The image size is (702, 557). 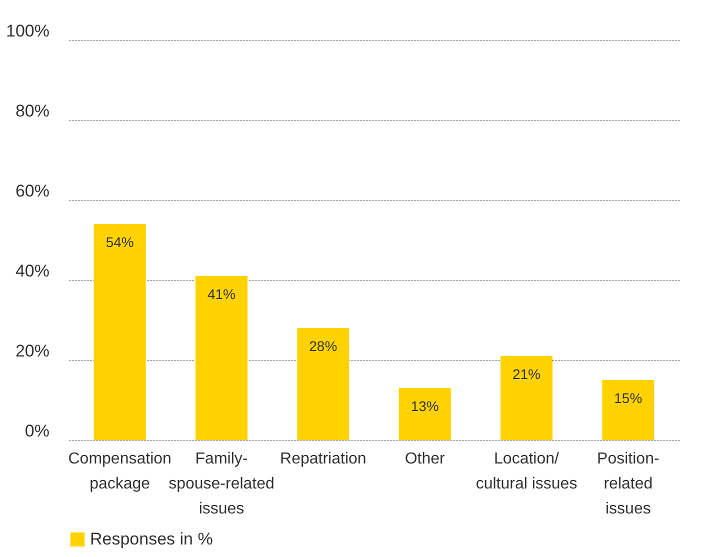 What do you see at coordinates (323, 346) in the screenshot?
I see `data-label: 28%` at bounding box center [323, 346].